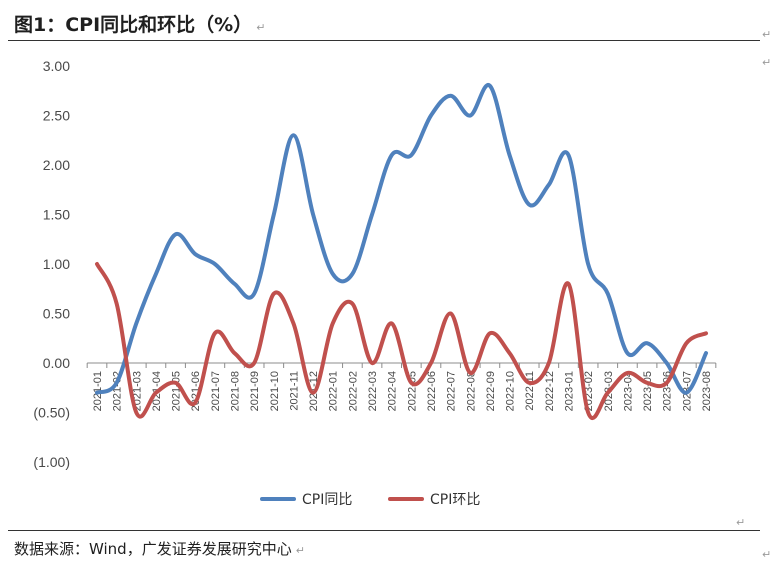 This screenshot has height=580, width=780. What do you see at coordinates (530, 391) in the screenshot?
I see `x-tick-label: 2022-11` at bounding box center [530, 391].